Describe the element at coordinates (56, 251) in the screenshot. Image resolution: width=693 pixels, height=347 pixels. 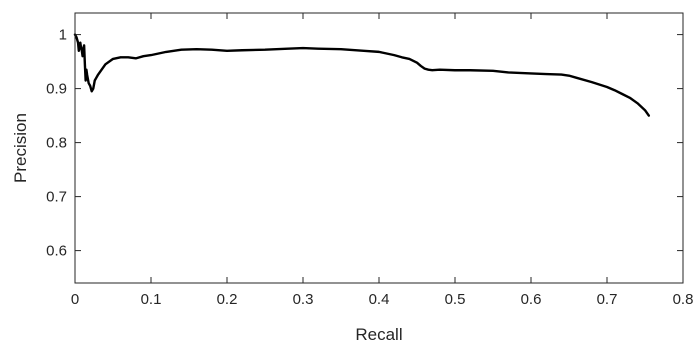
I see `y-tick-label: 0.6` at that location.